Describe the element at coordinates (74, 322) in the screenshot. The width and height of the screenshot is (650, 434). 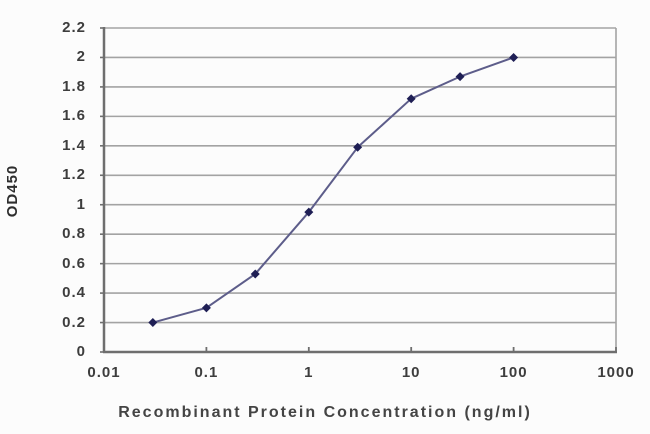
I see `y-tick-label: 0.2` at that location.